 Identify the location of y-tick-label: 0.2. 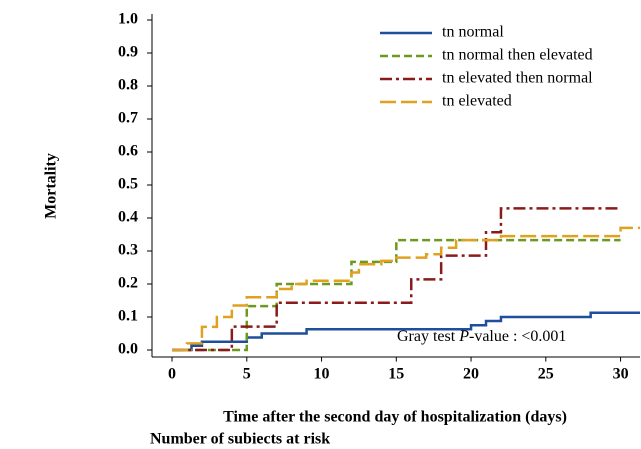
(128, 283).